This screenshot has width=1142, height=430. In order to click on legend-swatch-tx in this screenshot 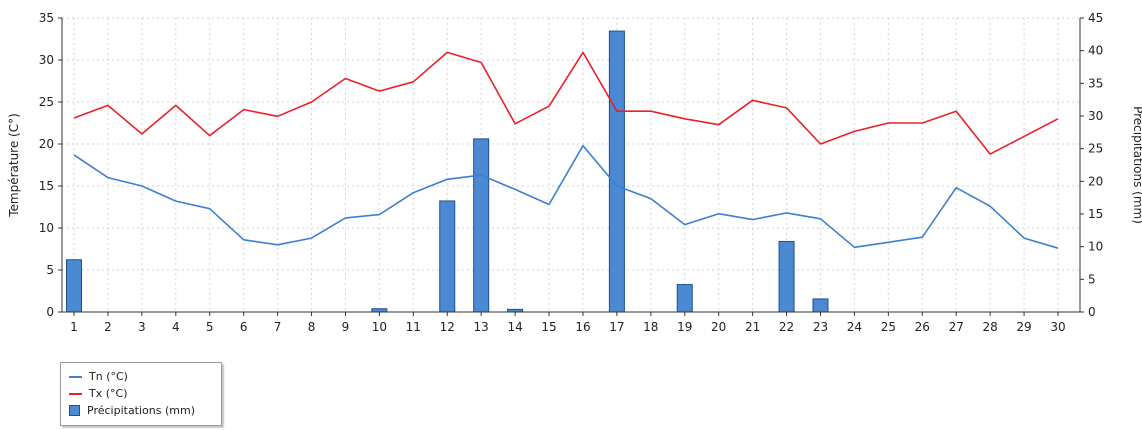, I will do `click(75, 393)`.